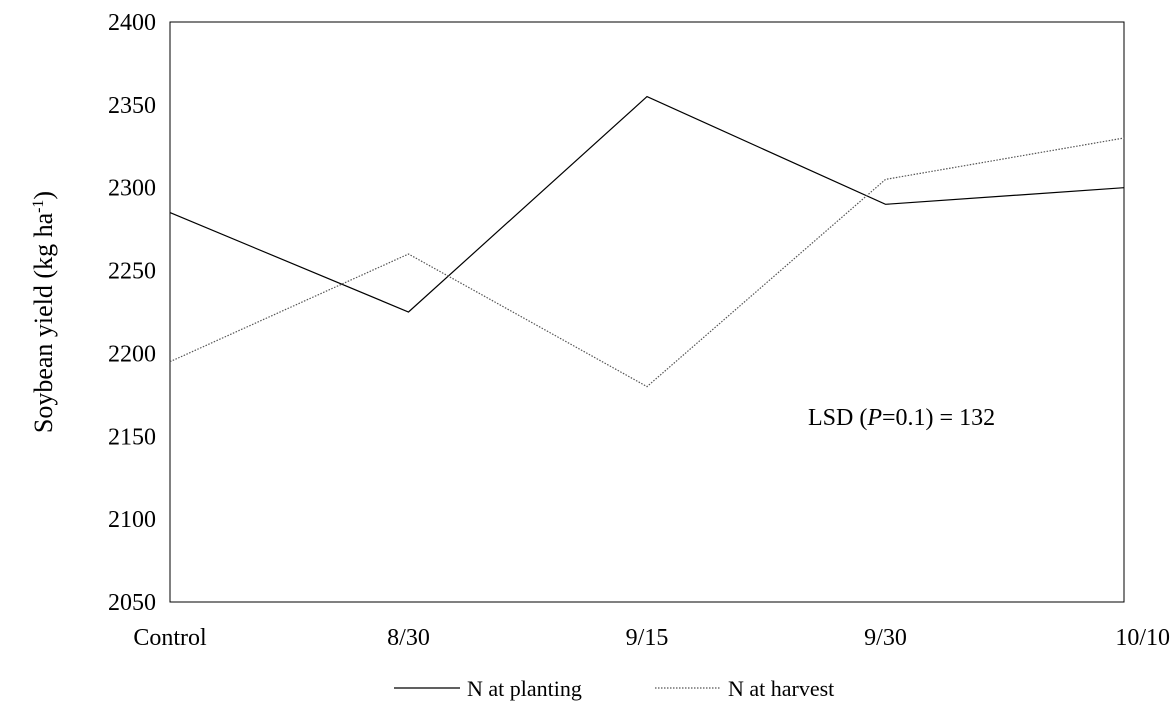 This screenshot has width=1176, height=707. Describe the element at coordinates (408, 638) in the screenshot. I see `x-tick-label: 8/30` at that location.